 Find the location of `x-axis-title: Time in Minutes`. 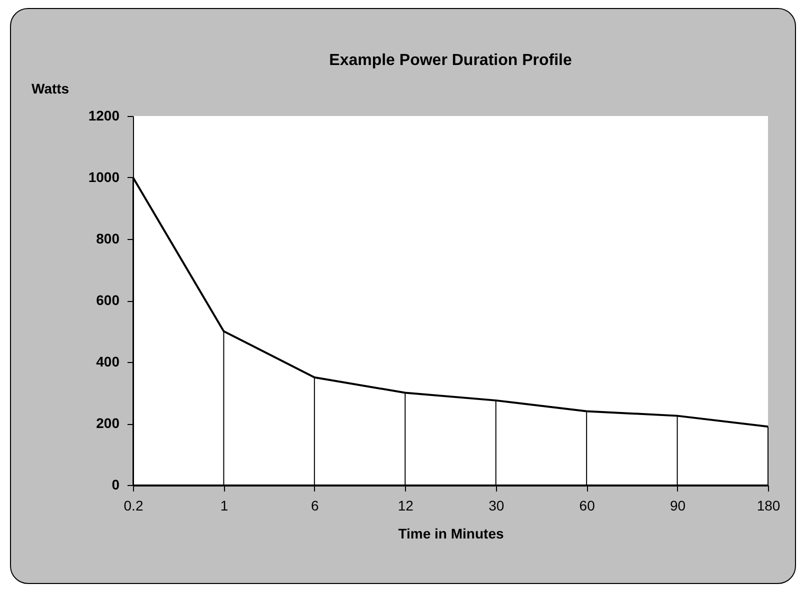

x-axis-title: Time in Minutes is located at coordinates (451, 534).